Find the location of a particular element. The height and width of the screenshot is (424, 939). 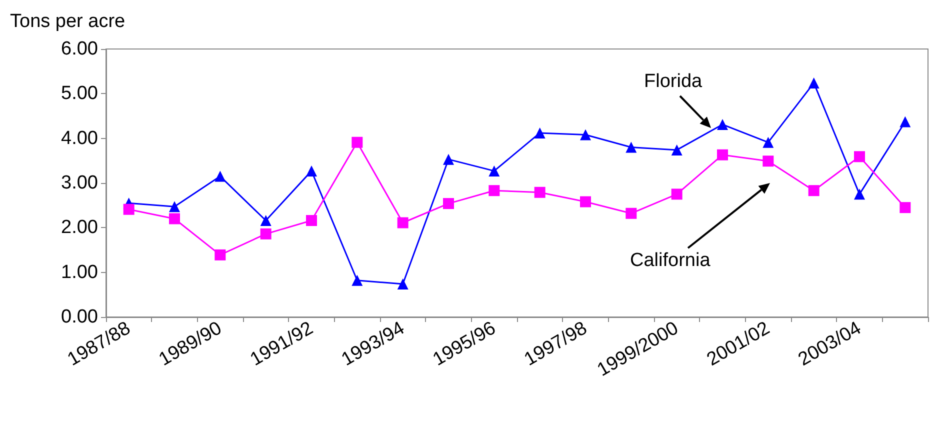

y-tick-label: 2.00 is located at coordinates (79, 227).